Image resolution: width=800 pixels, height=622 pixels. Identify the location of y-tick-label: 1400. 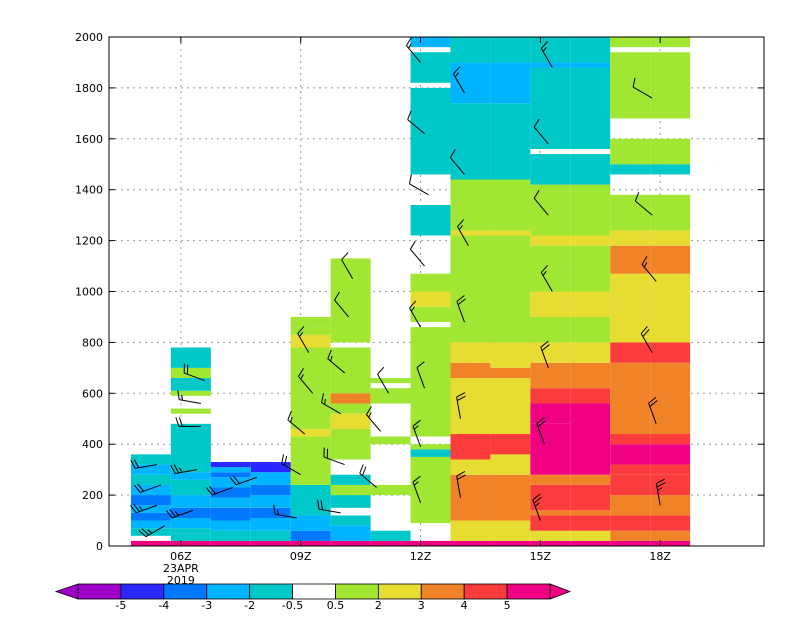
(89, 190).